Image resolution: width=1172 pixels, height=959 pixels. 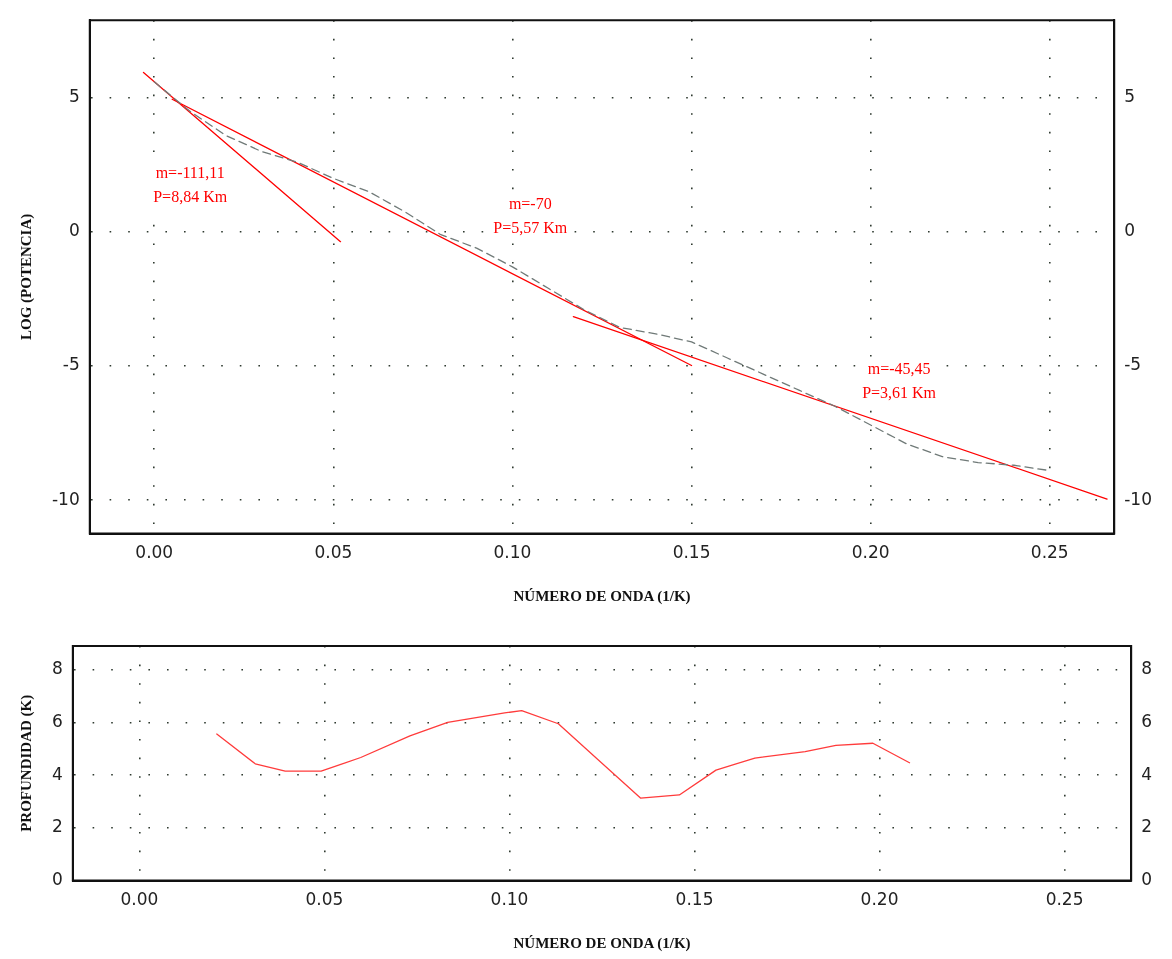 I want to click on y-tick-label: 2, so click(x=57, y=826).